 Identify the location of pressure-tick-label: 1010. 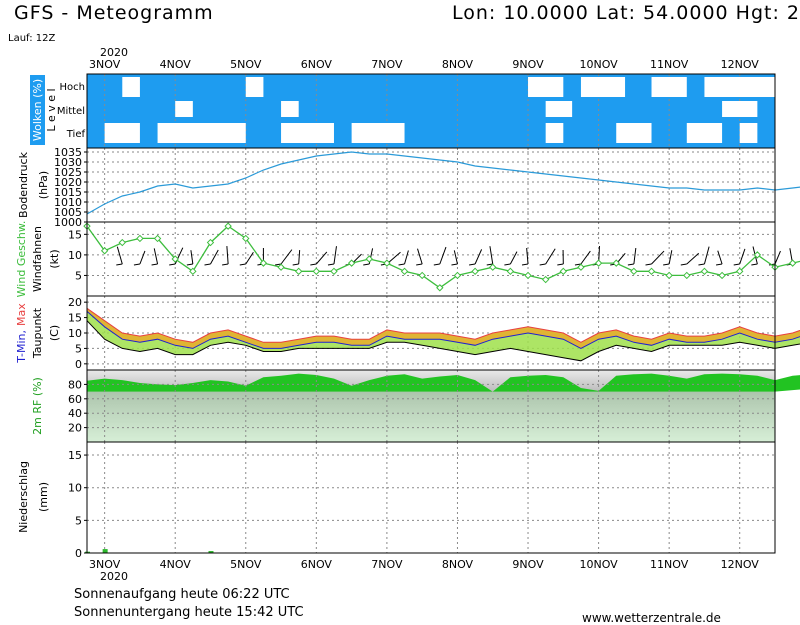
(68, 202).